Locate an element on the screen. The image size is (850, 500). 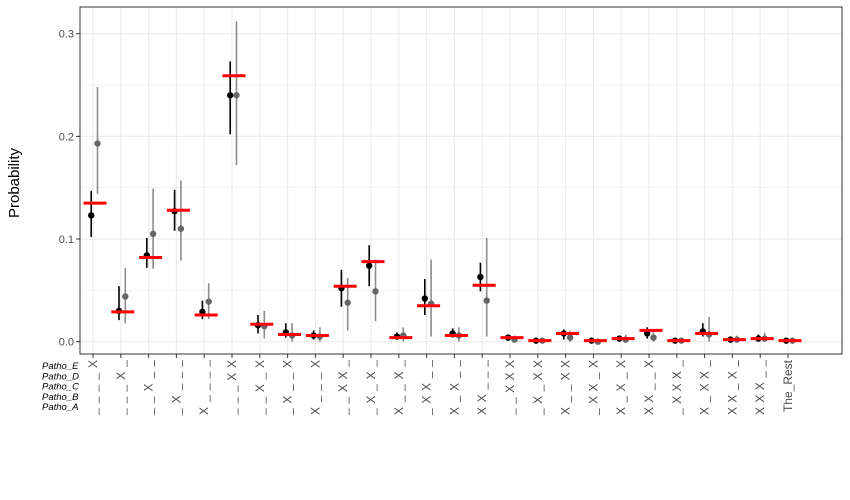
x-tick-label: X_X__ is located at coordinates (454, 387).